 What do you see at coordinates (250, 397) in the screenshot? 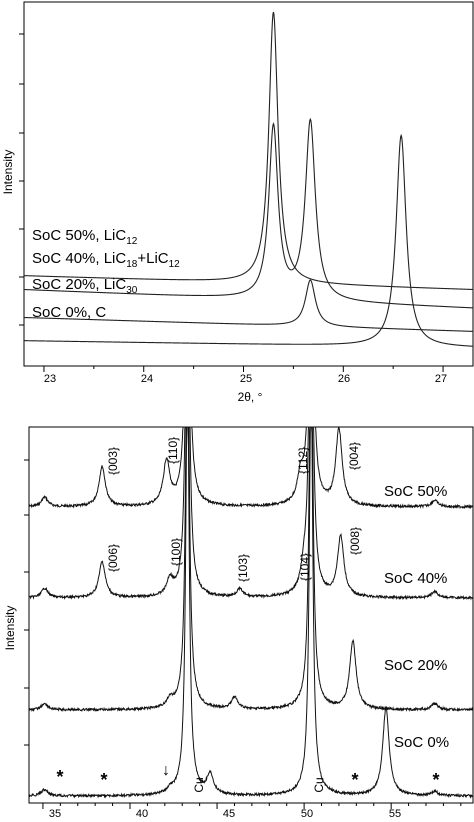
I see `top-x-axis-label: 2θ, °` at bounding box center [250, 397].